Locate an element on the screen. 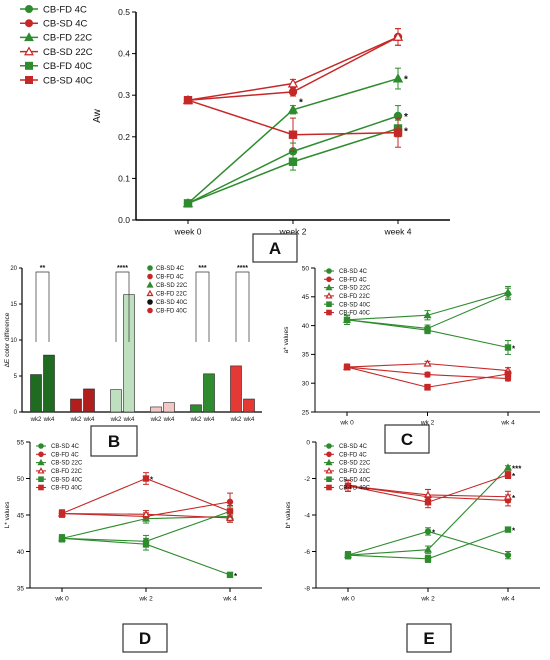 The height and width of the screenshot is (660, 550). y-tick-label: 20 is located at coordinates (13, 269).